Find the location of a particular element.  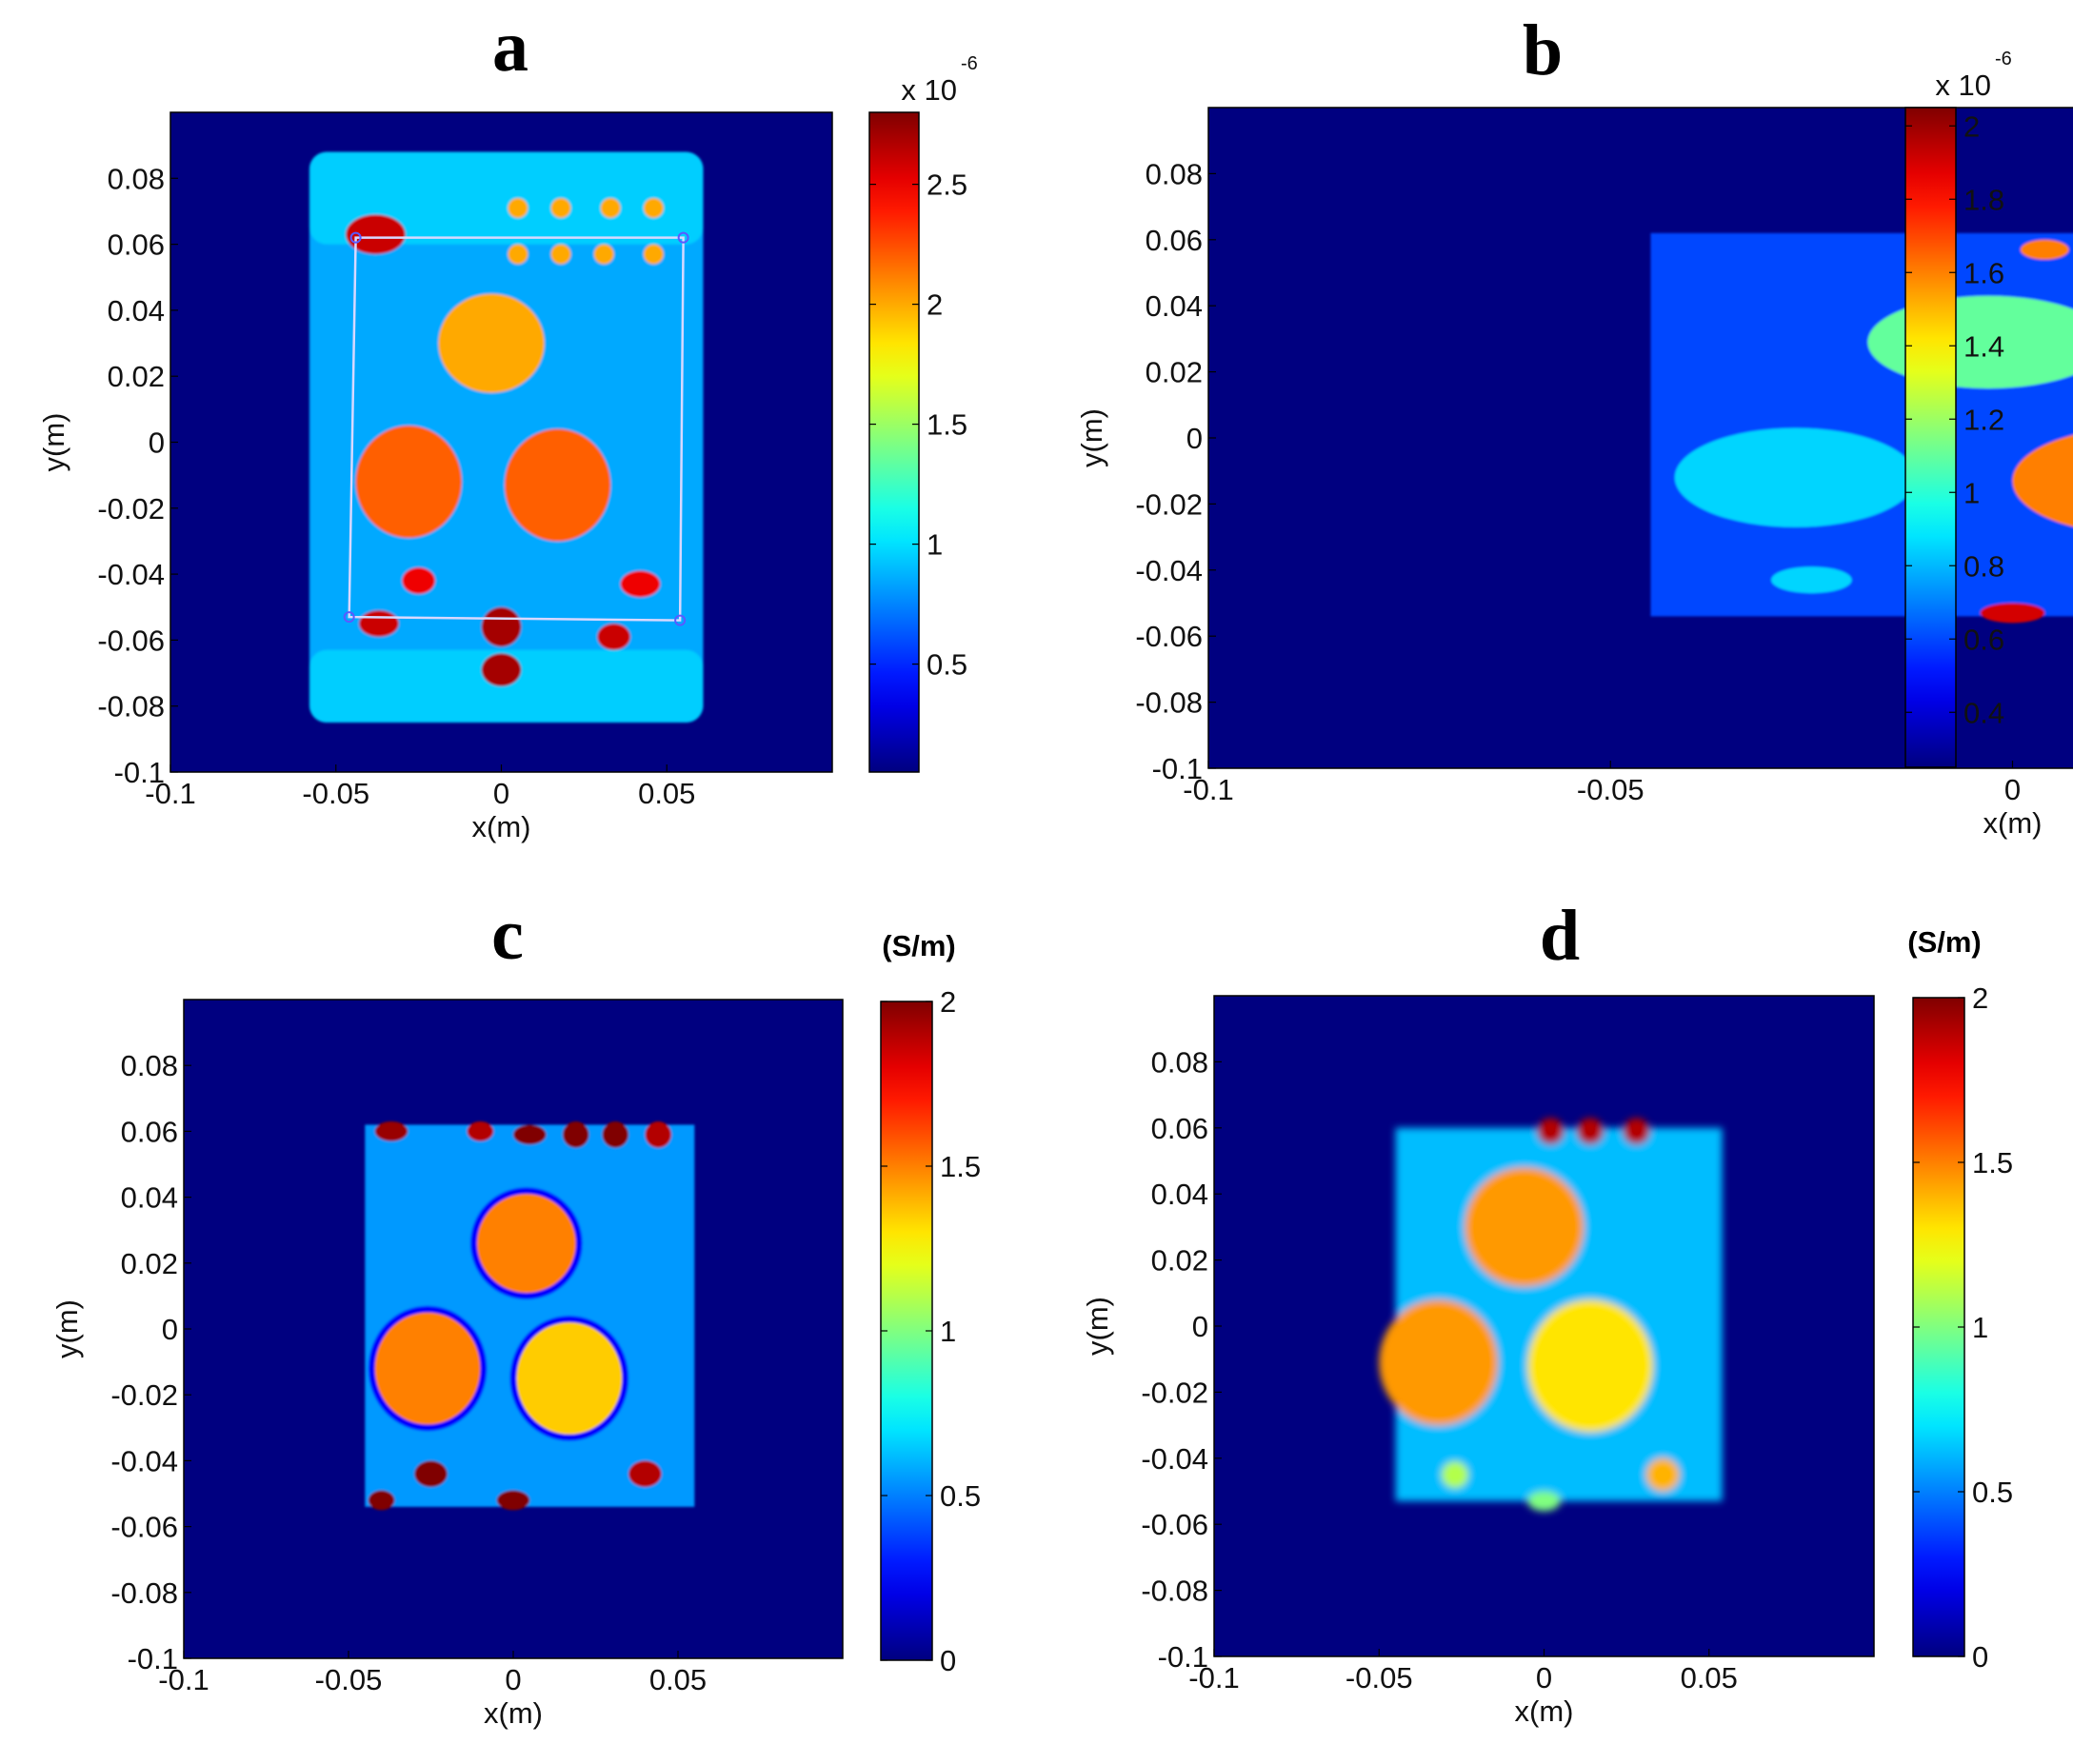

colorbar-tick-label: 2.5 is located at coordinates (947, 185).